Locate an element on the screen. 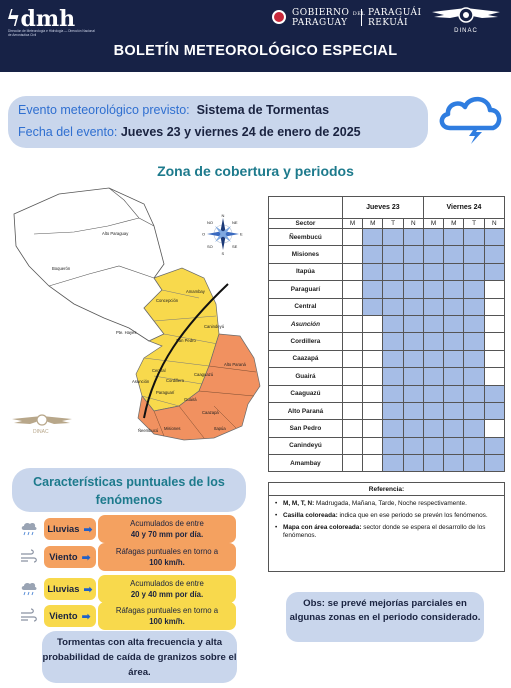  table-row: Alto Paraná is located at coordinates (387, 411).